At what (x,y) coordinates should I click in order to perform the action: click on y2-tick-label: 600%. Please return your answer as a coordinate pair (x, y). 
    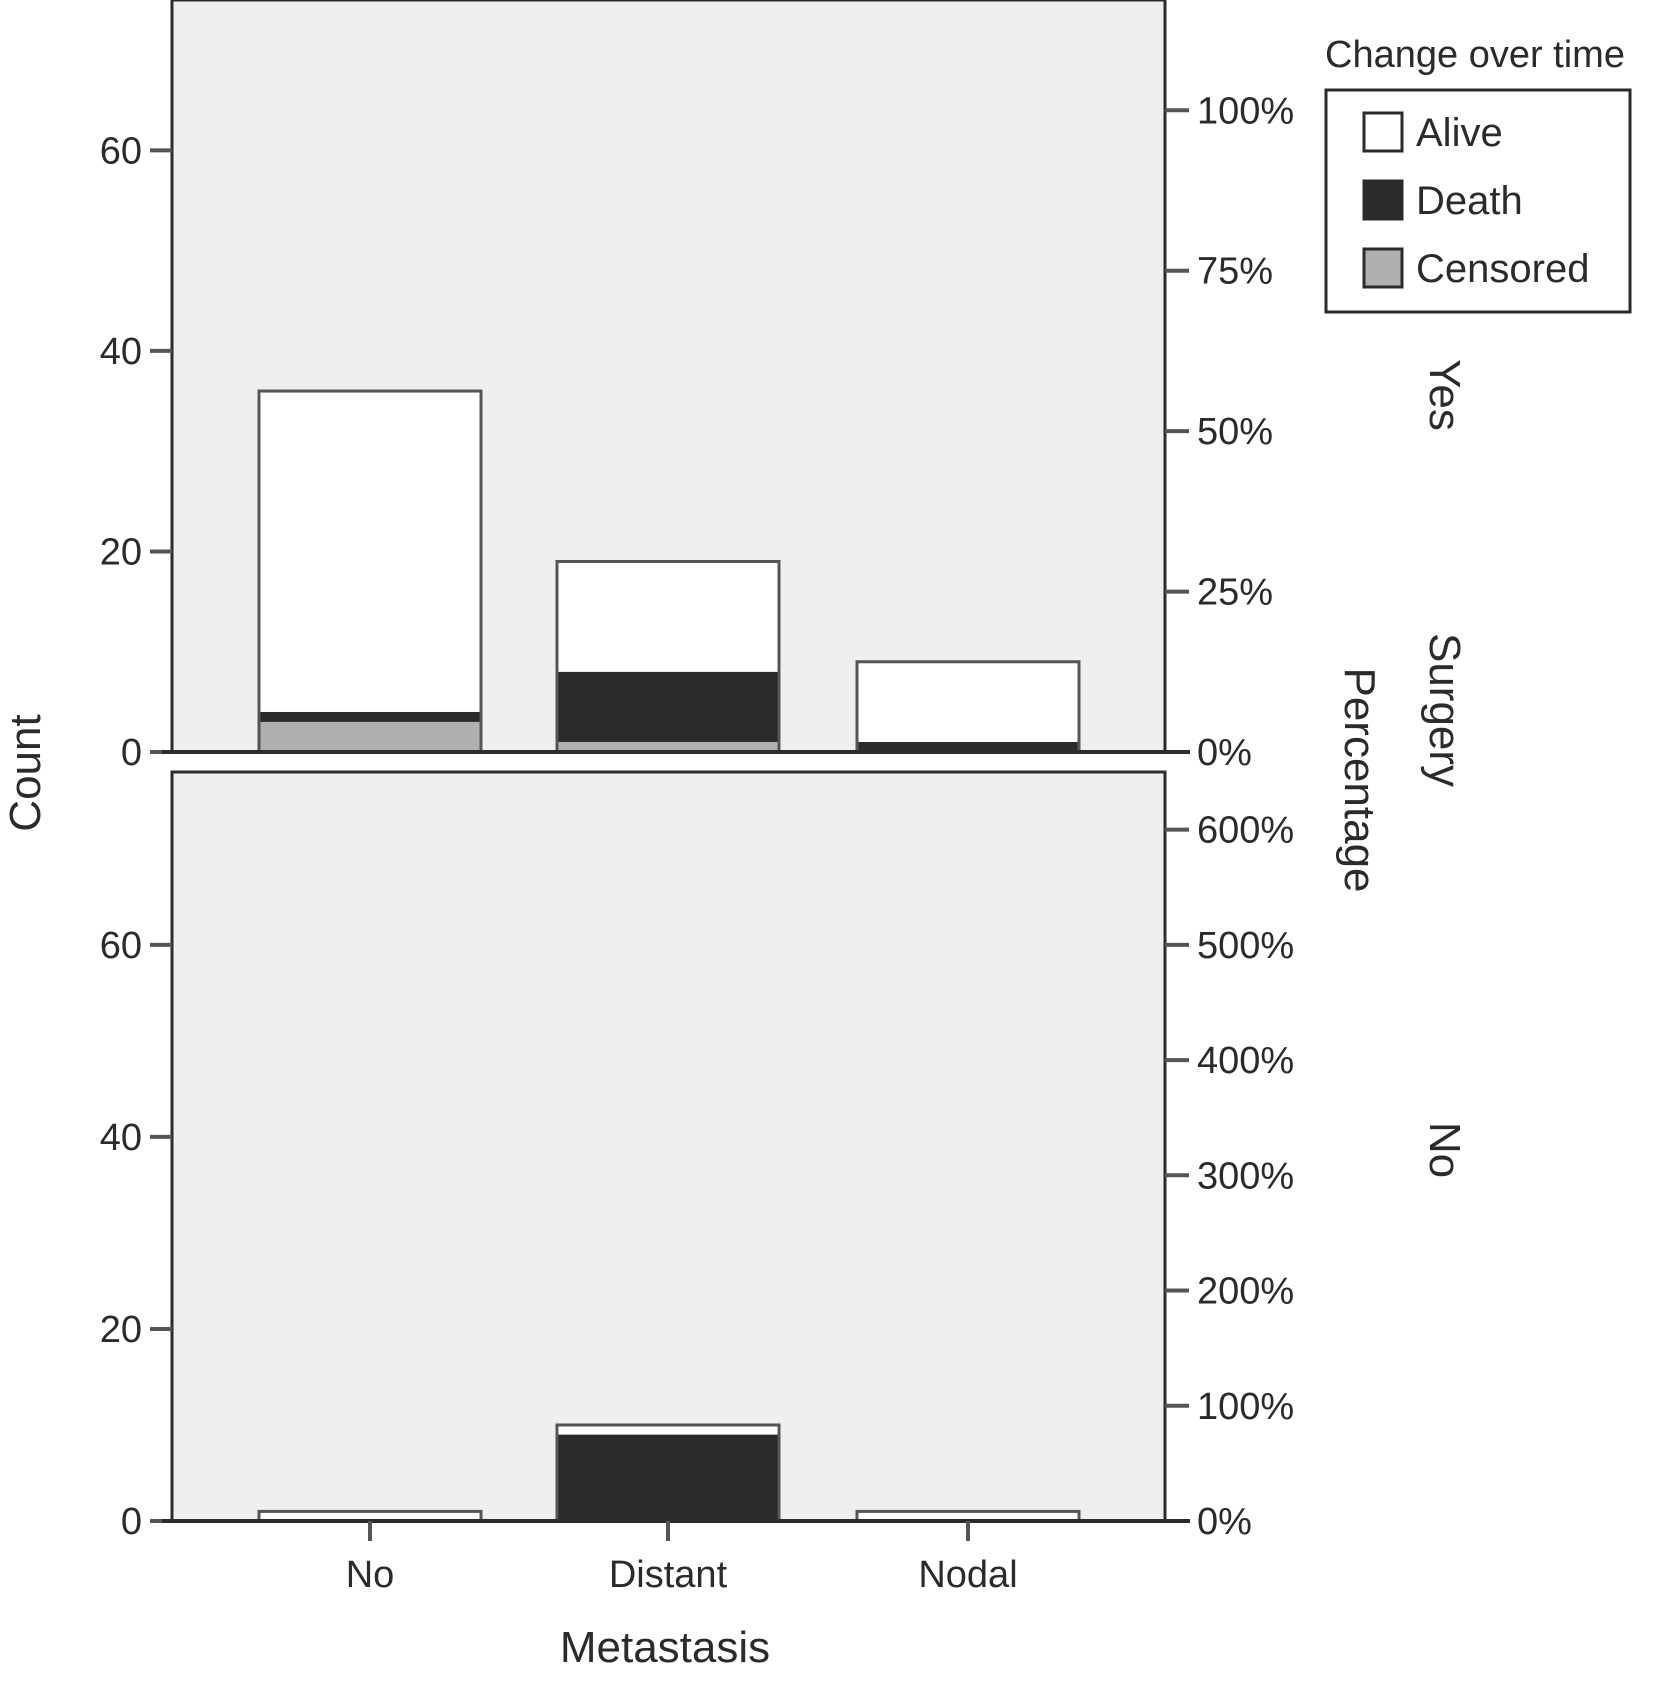
    Looking at the image, I should click on (1245, 831).